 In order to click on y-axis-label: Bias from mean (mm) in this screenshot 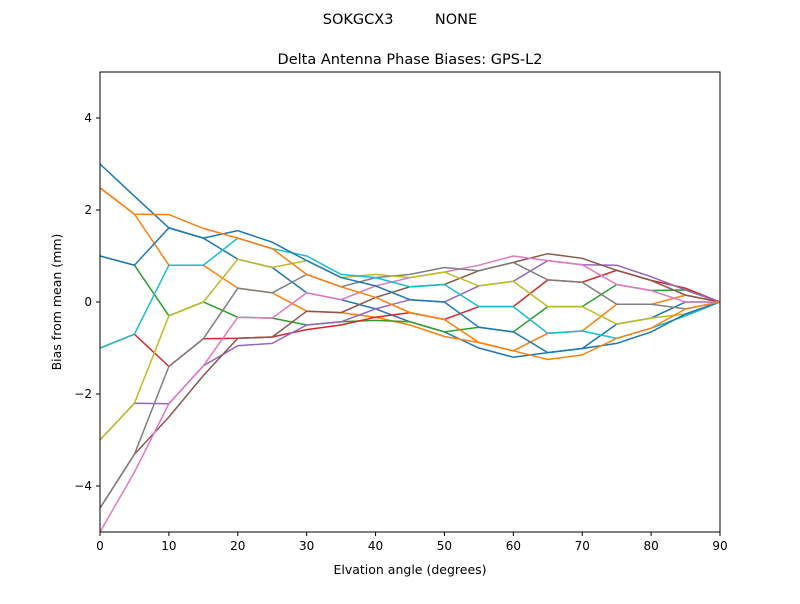, I will do `click(56, 302)`.